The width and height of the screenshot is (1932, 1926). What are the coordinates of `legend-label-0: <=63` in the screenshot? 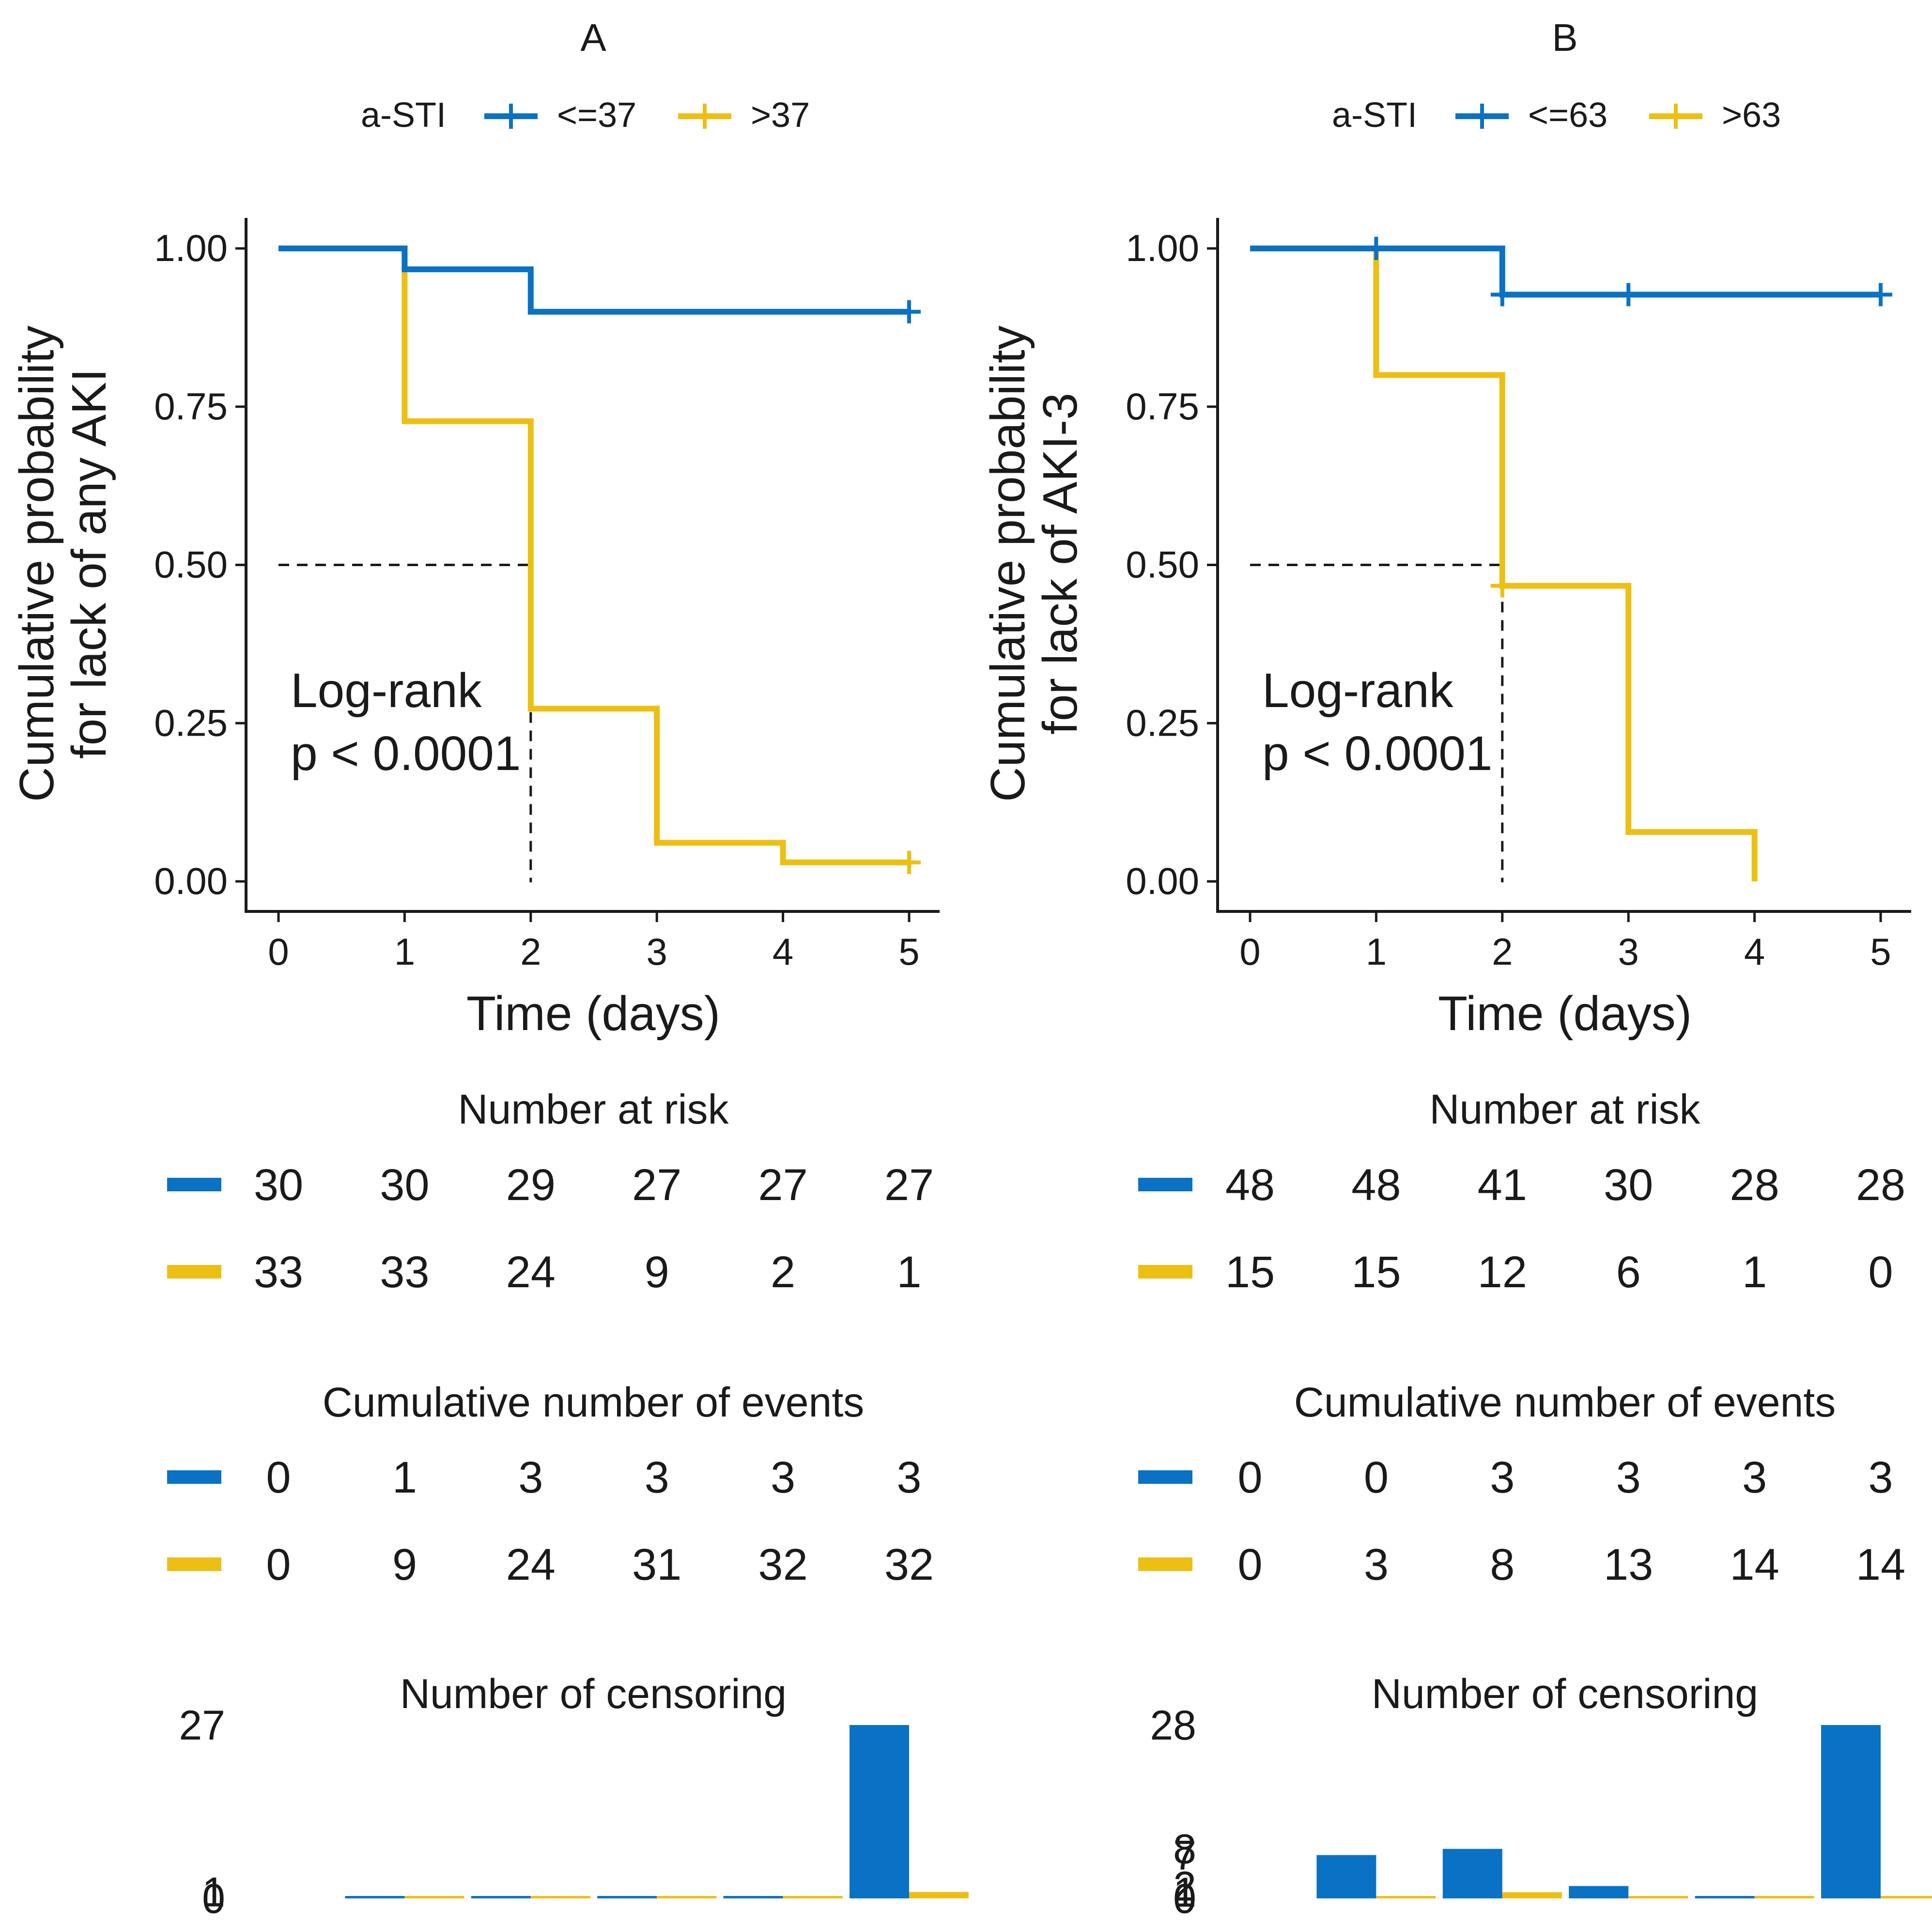 It's located at (1567, 115).